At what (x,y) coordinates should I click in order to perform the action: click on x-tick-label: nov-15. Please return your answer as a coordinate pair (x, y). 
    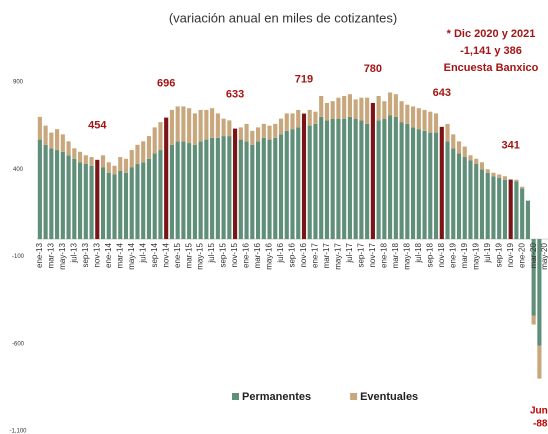
    Looking at the image, I should click on (234, 255).